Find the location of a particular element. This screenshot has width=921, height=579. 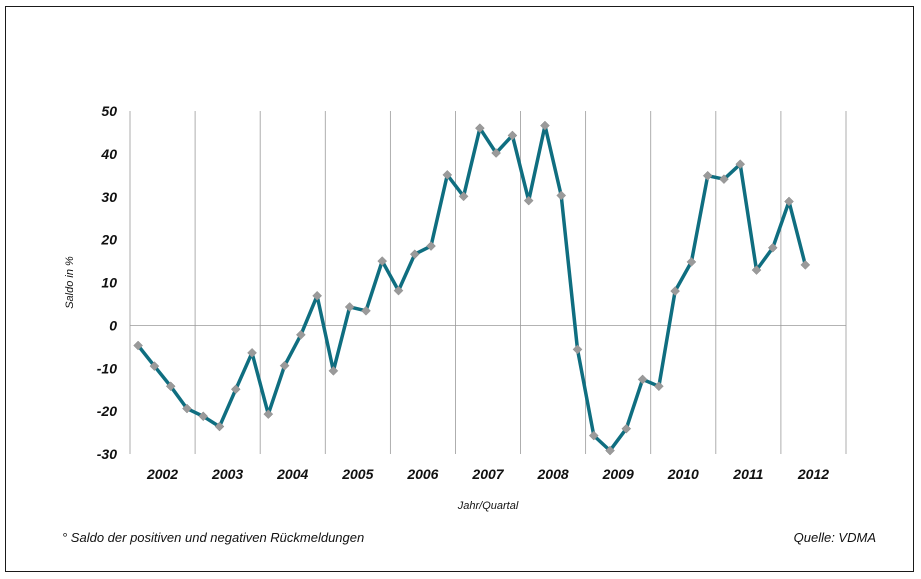

y-tick-label: -30 is located at coordinates (107, 454).